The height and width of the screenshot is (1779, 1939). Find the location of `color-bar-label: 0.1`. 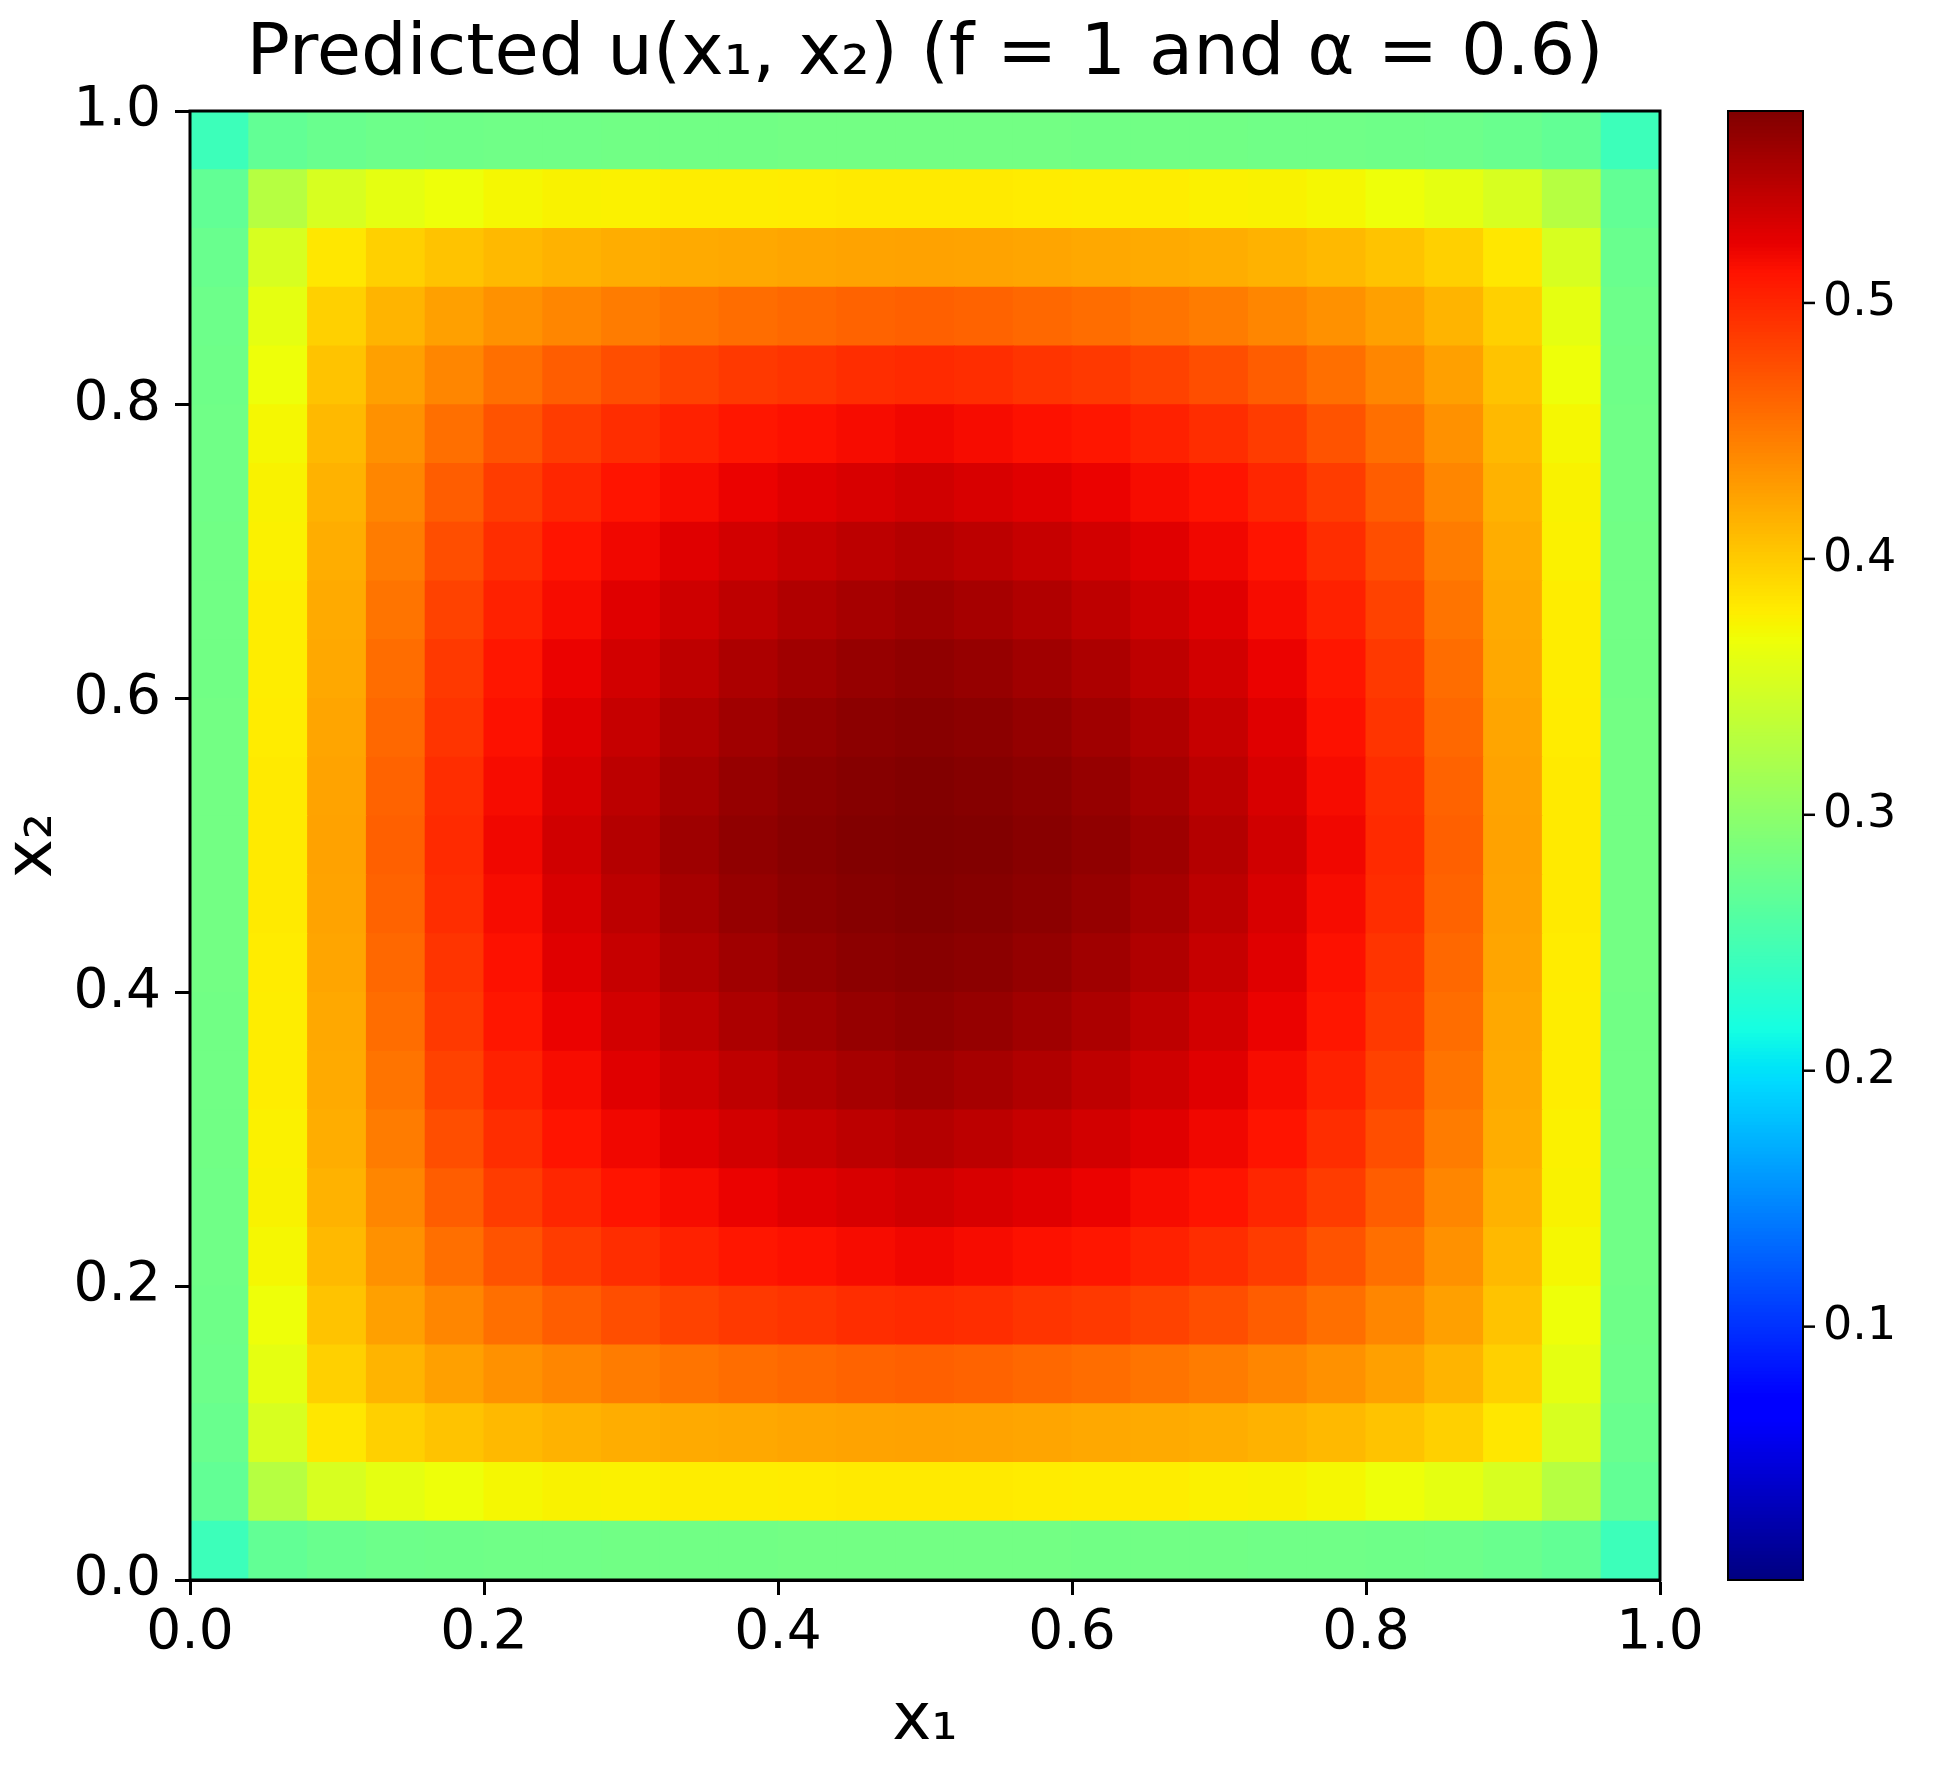

color-bar-label: 0.1 is located at coordinates (1860, 1322).